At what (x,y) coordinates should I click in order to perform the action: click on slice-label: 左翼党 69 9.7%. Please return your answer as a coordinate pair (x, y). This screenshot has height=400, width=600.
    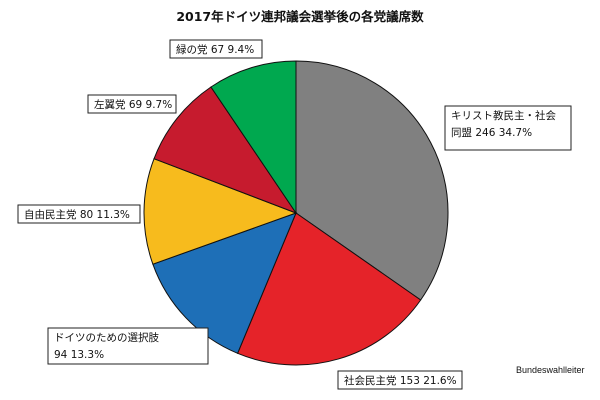
    Looking at the image, I should click on (132, 104).